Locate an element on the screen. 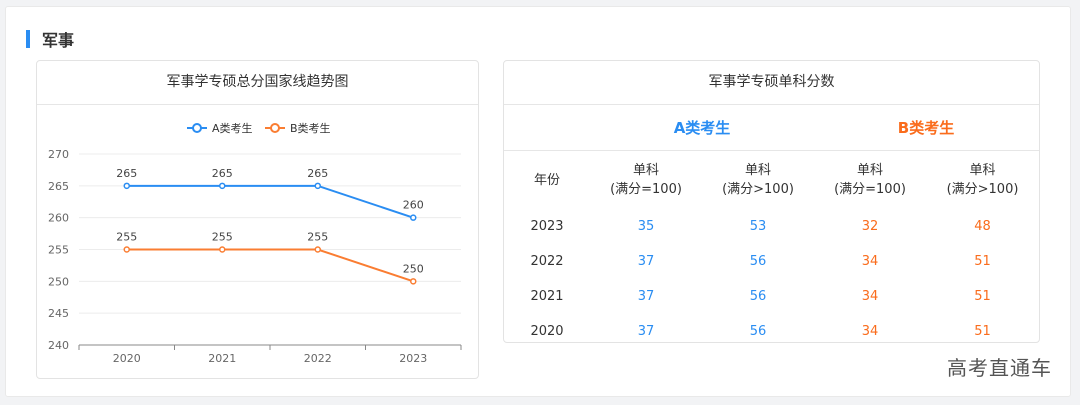 The height and width of the screenshot is (405, 1080). data-label: 250 is located at coordinates (413, 268).